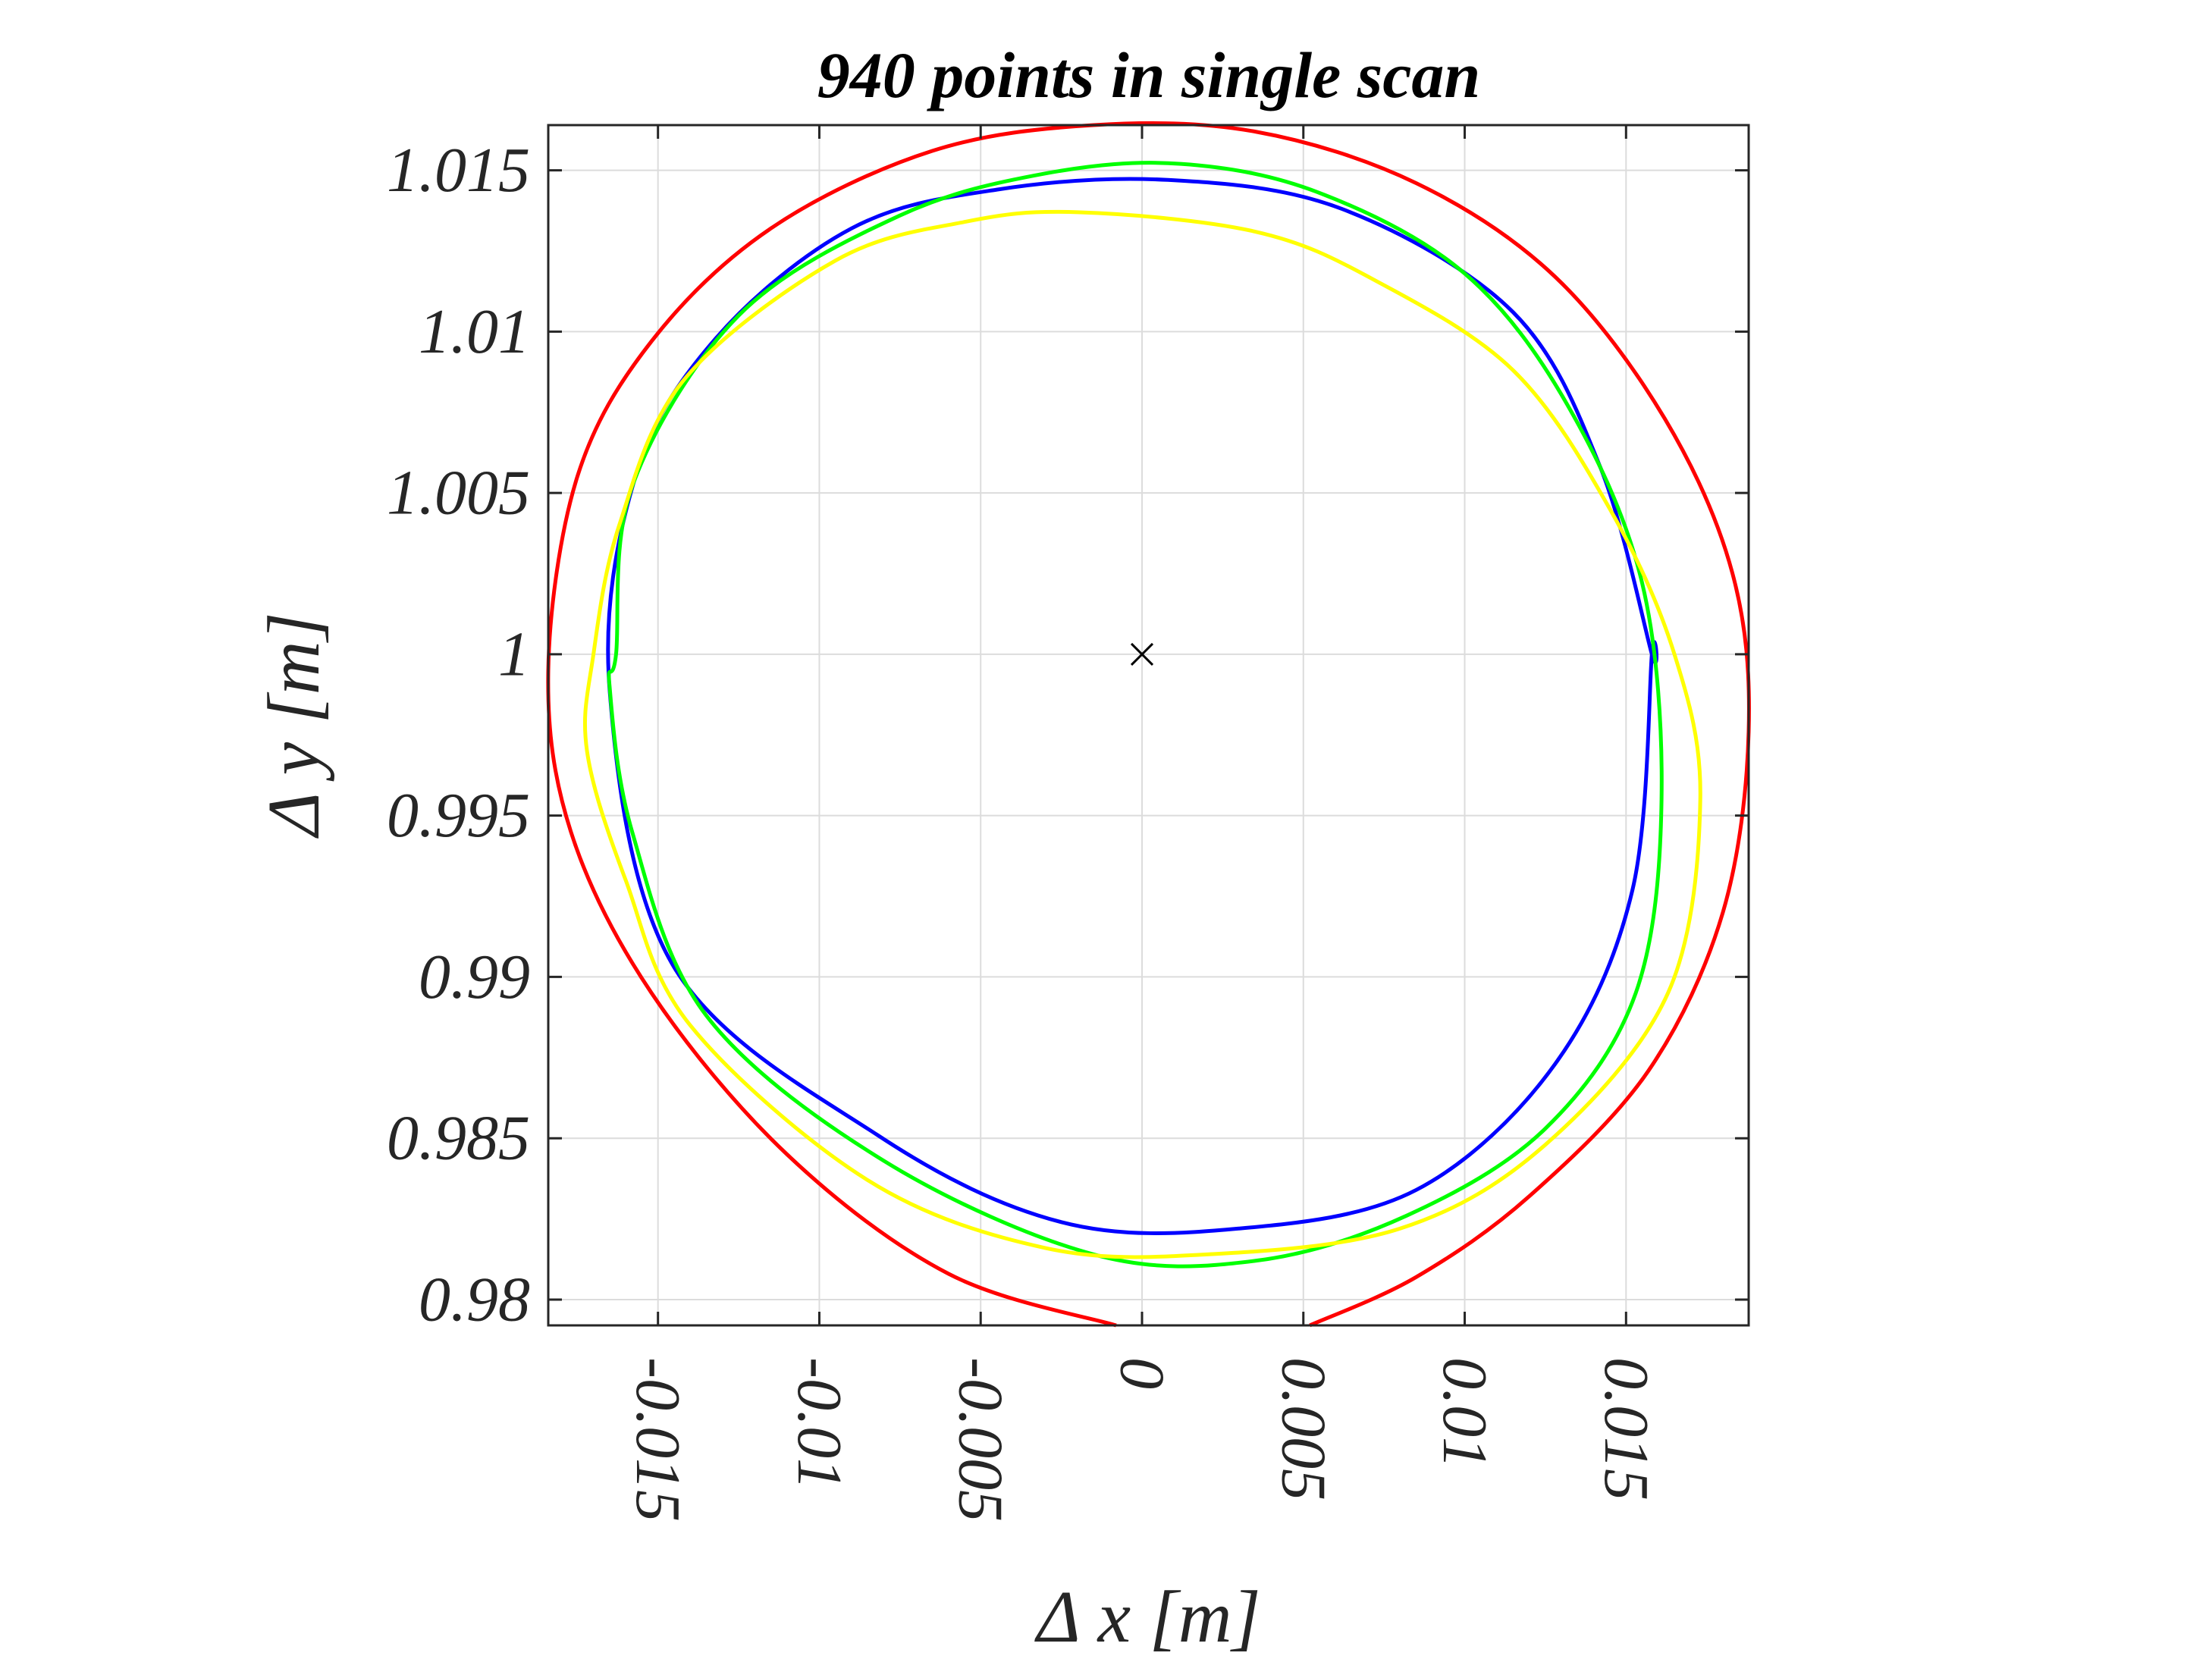  I want to click on x-tick-label: -0.015, so click(658, 1439).